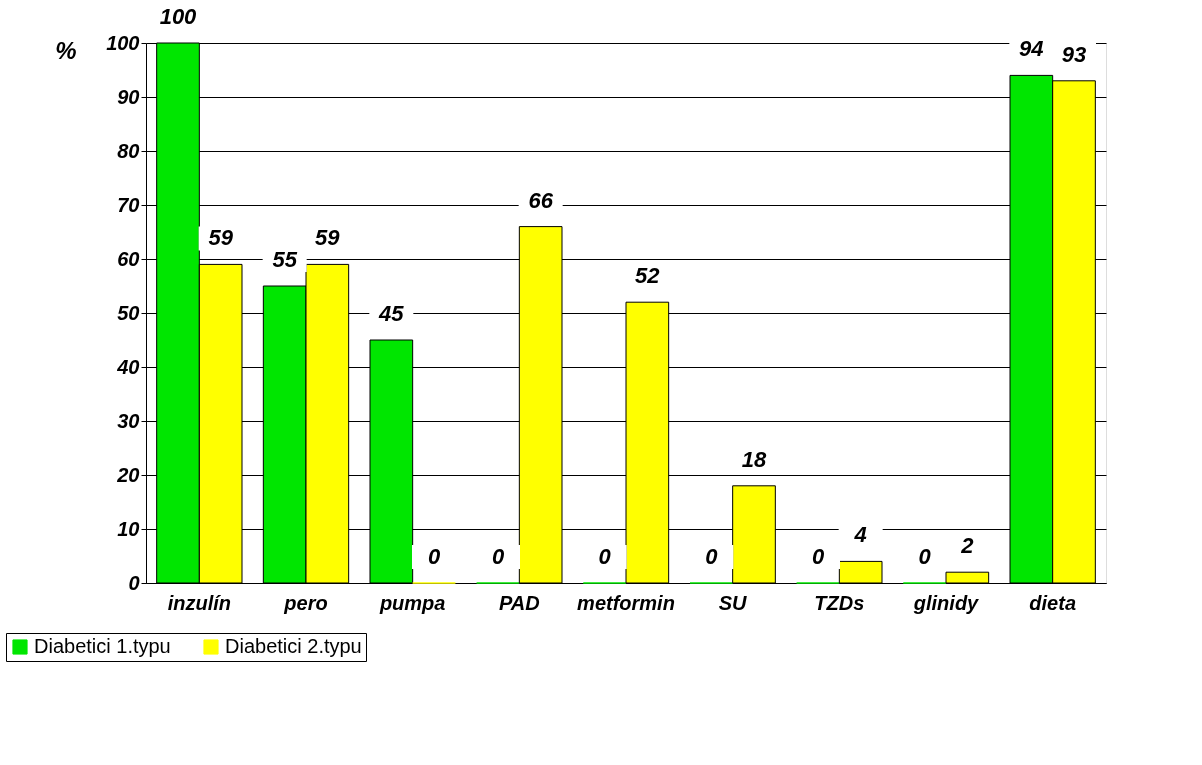 This screenshot has width=1202, height=765. What do you see at coordinates (128, 528) in the screenshot?
I see `y-tick-label: 10` at bounding box center [128, 528].